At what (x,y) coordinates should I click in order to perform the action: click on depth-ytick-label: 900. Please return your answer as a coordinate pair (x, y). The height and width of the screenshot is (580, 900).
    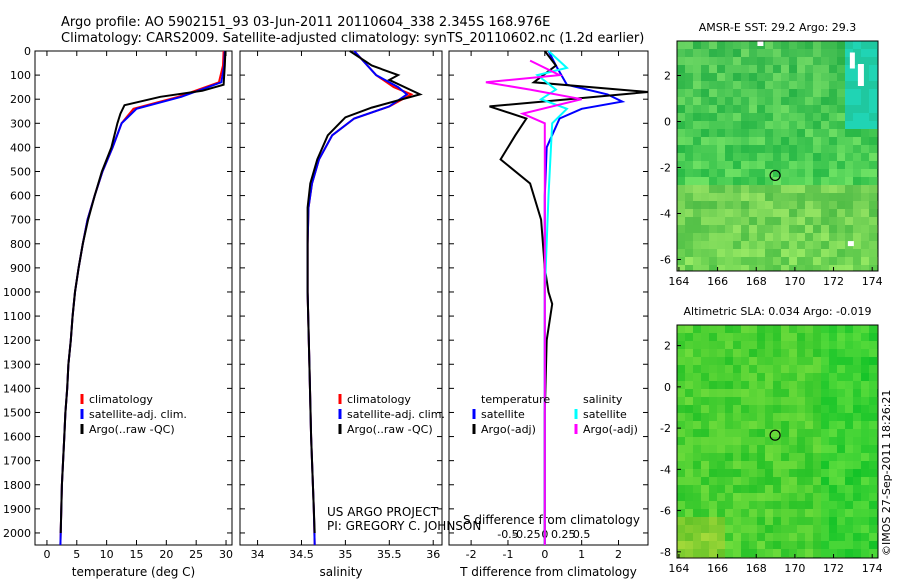
    Looking at the image, I should click on (20, 268).